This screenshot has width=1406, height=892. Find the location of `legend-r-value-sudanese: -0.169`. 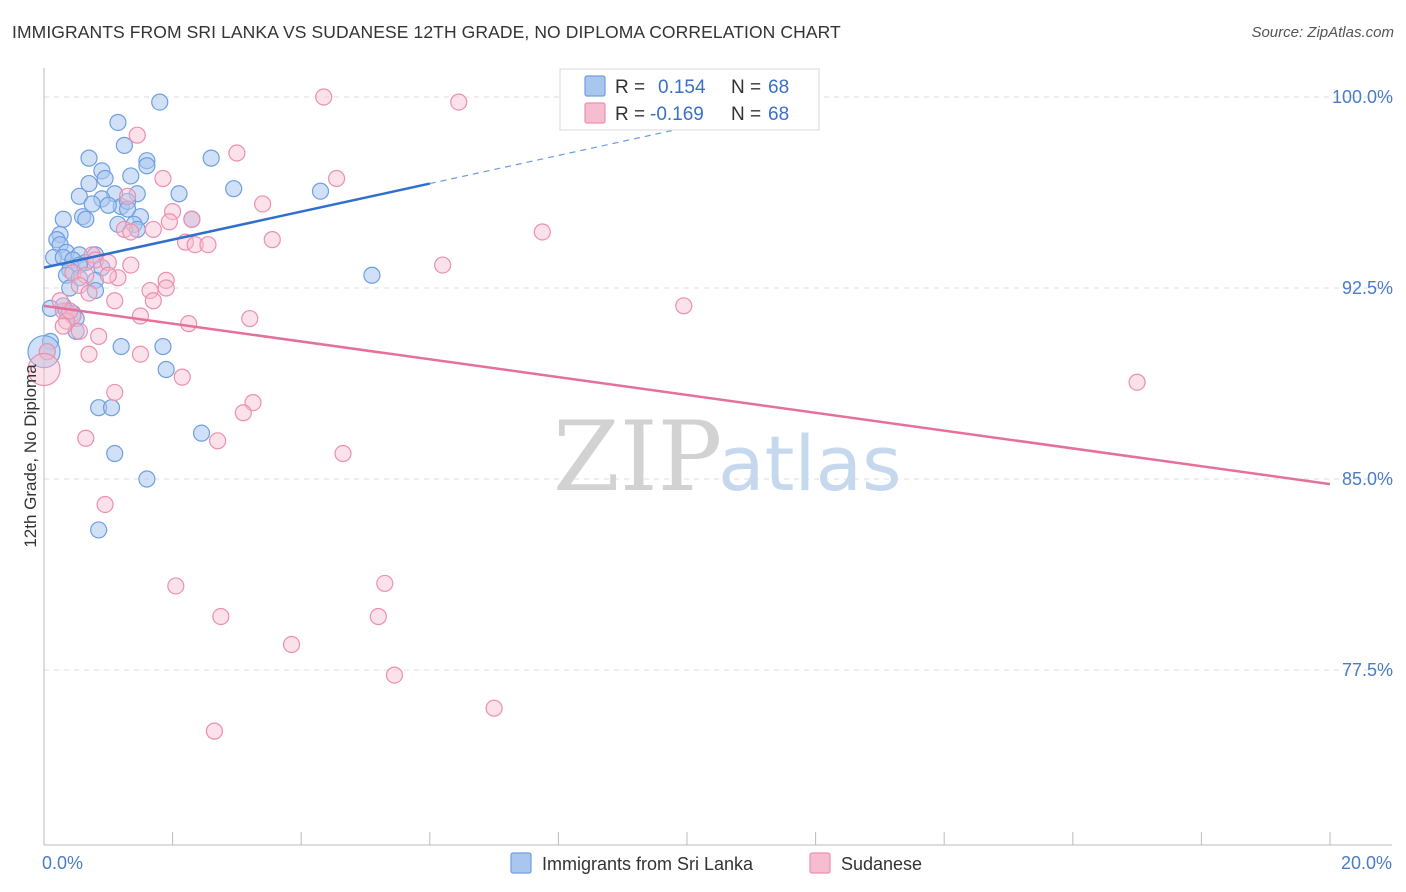

legend-r-value-sudanese: -0.169 is located at coordinates (677, 114).